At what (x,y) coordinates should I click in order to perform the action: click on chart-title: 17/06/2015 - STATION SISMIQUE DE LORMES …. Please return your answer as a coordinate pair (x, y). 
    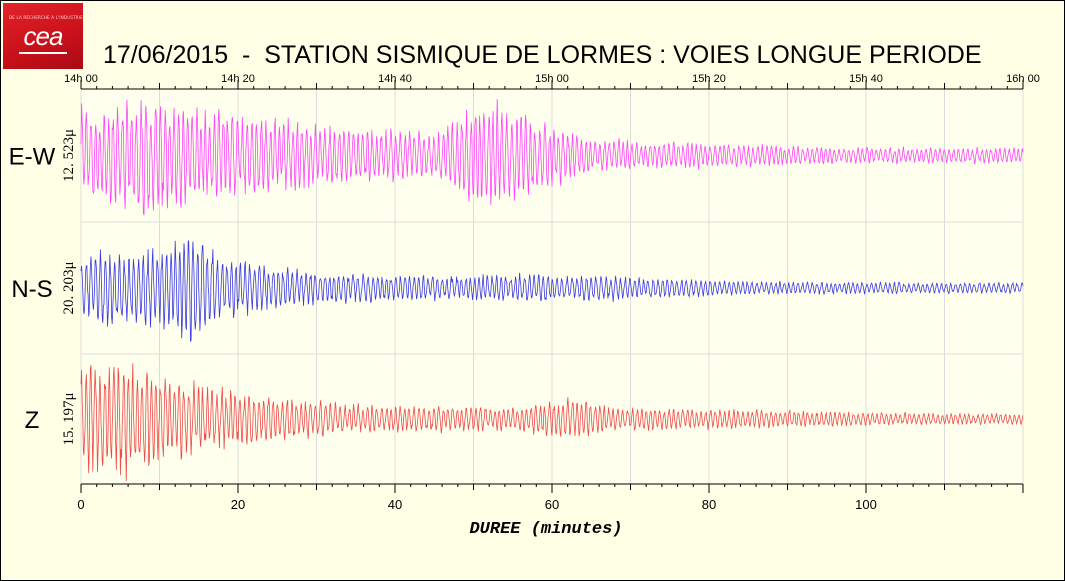
    Looking at the image, I should click on (542, 55).